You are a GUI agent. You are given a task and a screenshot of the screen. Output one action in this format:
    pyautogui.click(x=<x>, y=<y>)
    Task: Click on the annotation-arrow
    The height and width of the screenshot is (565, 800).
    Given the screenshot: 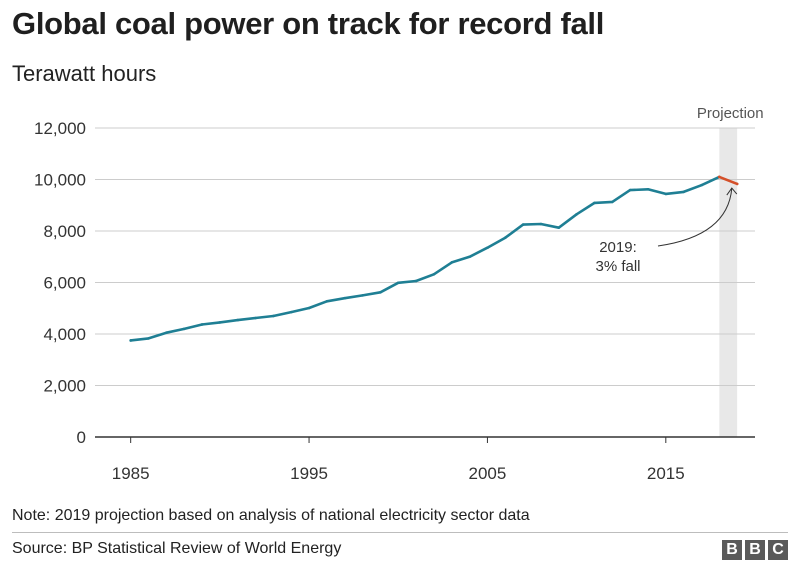 What is the action you would take?
    pyautogui.click(x=695, y=217)
    